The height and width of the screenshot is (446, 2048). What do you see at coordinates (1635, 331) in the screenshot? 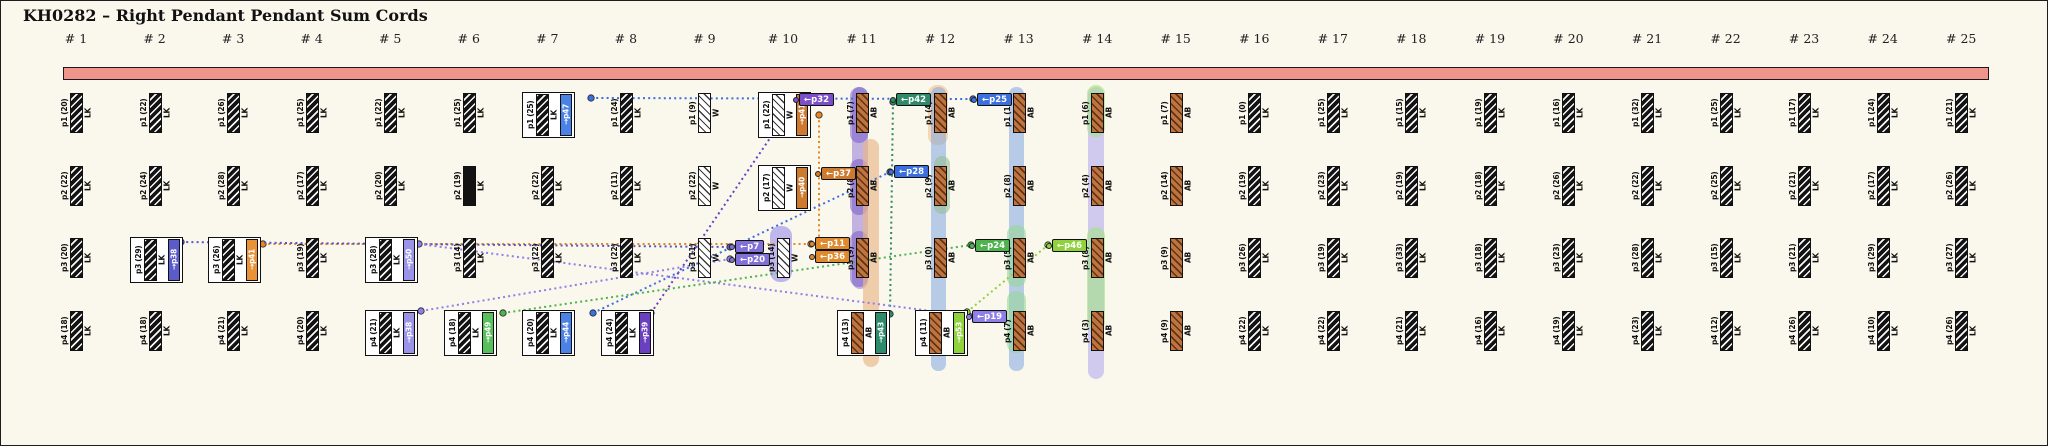
I see `cord-label: p4 (23)` at bounding box center [1635, 331].